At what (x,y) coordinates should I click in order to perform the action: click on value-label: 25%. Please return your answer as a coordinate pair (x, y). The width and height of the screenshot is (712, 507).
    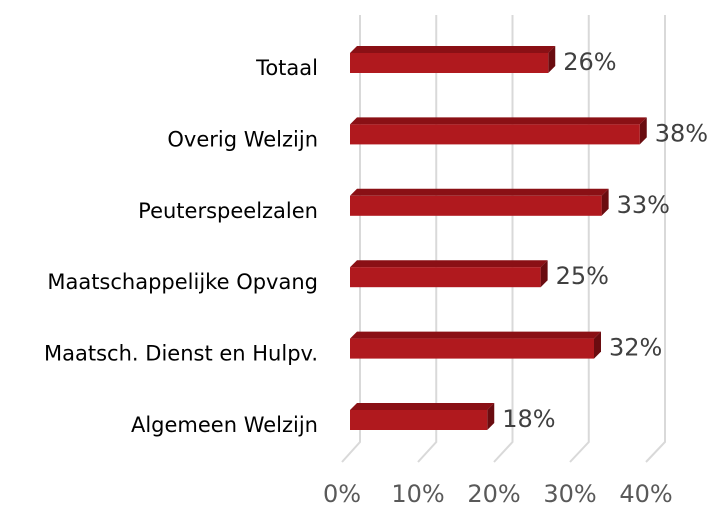
    Looking at the image, I should click on (582, 276).